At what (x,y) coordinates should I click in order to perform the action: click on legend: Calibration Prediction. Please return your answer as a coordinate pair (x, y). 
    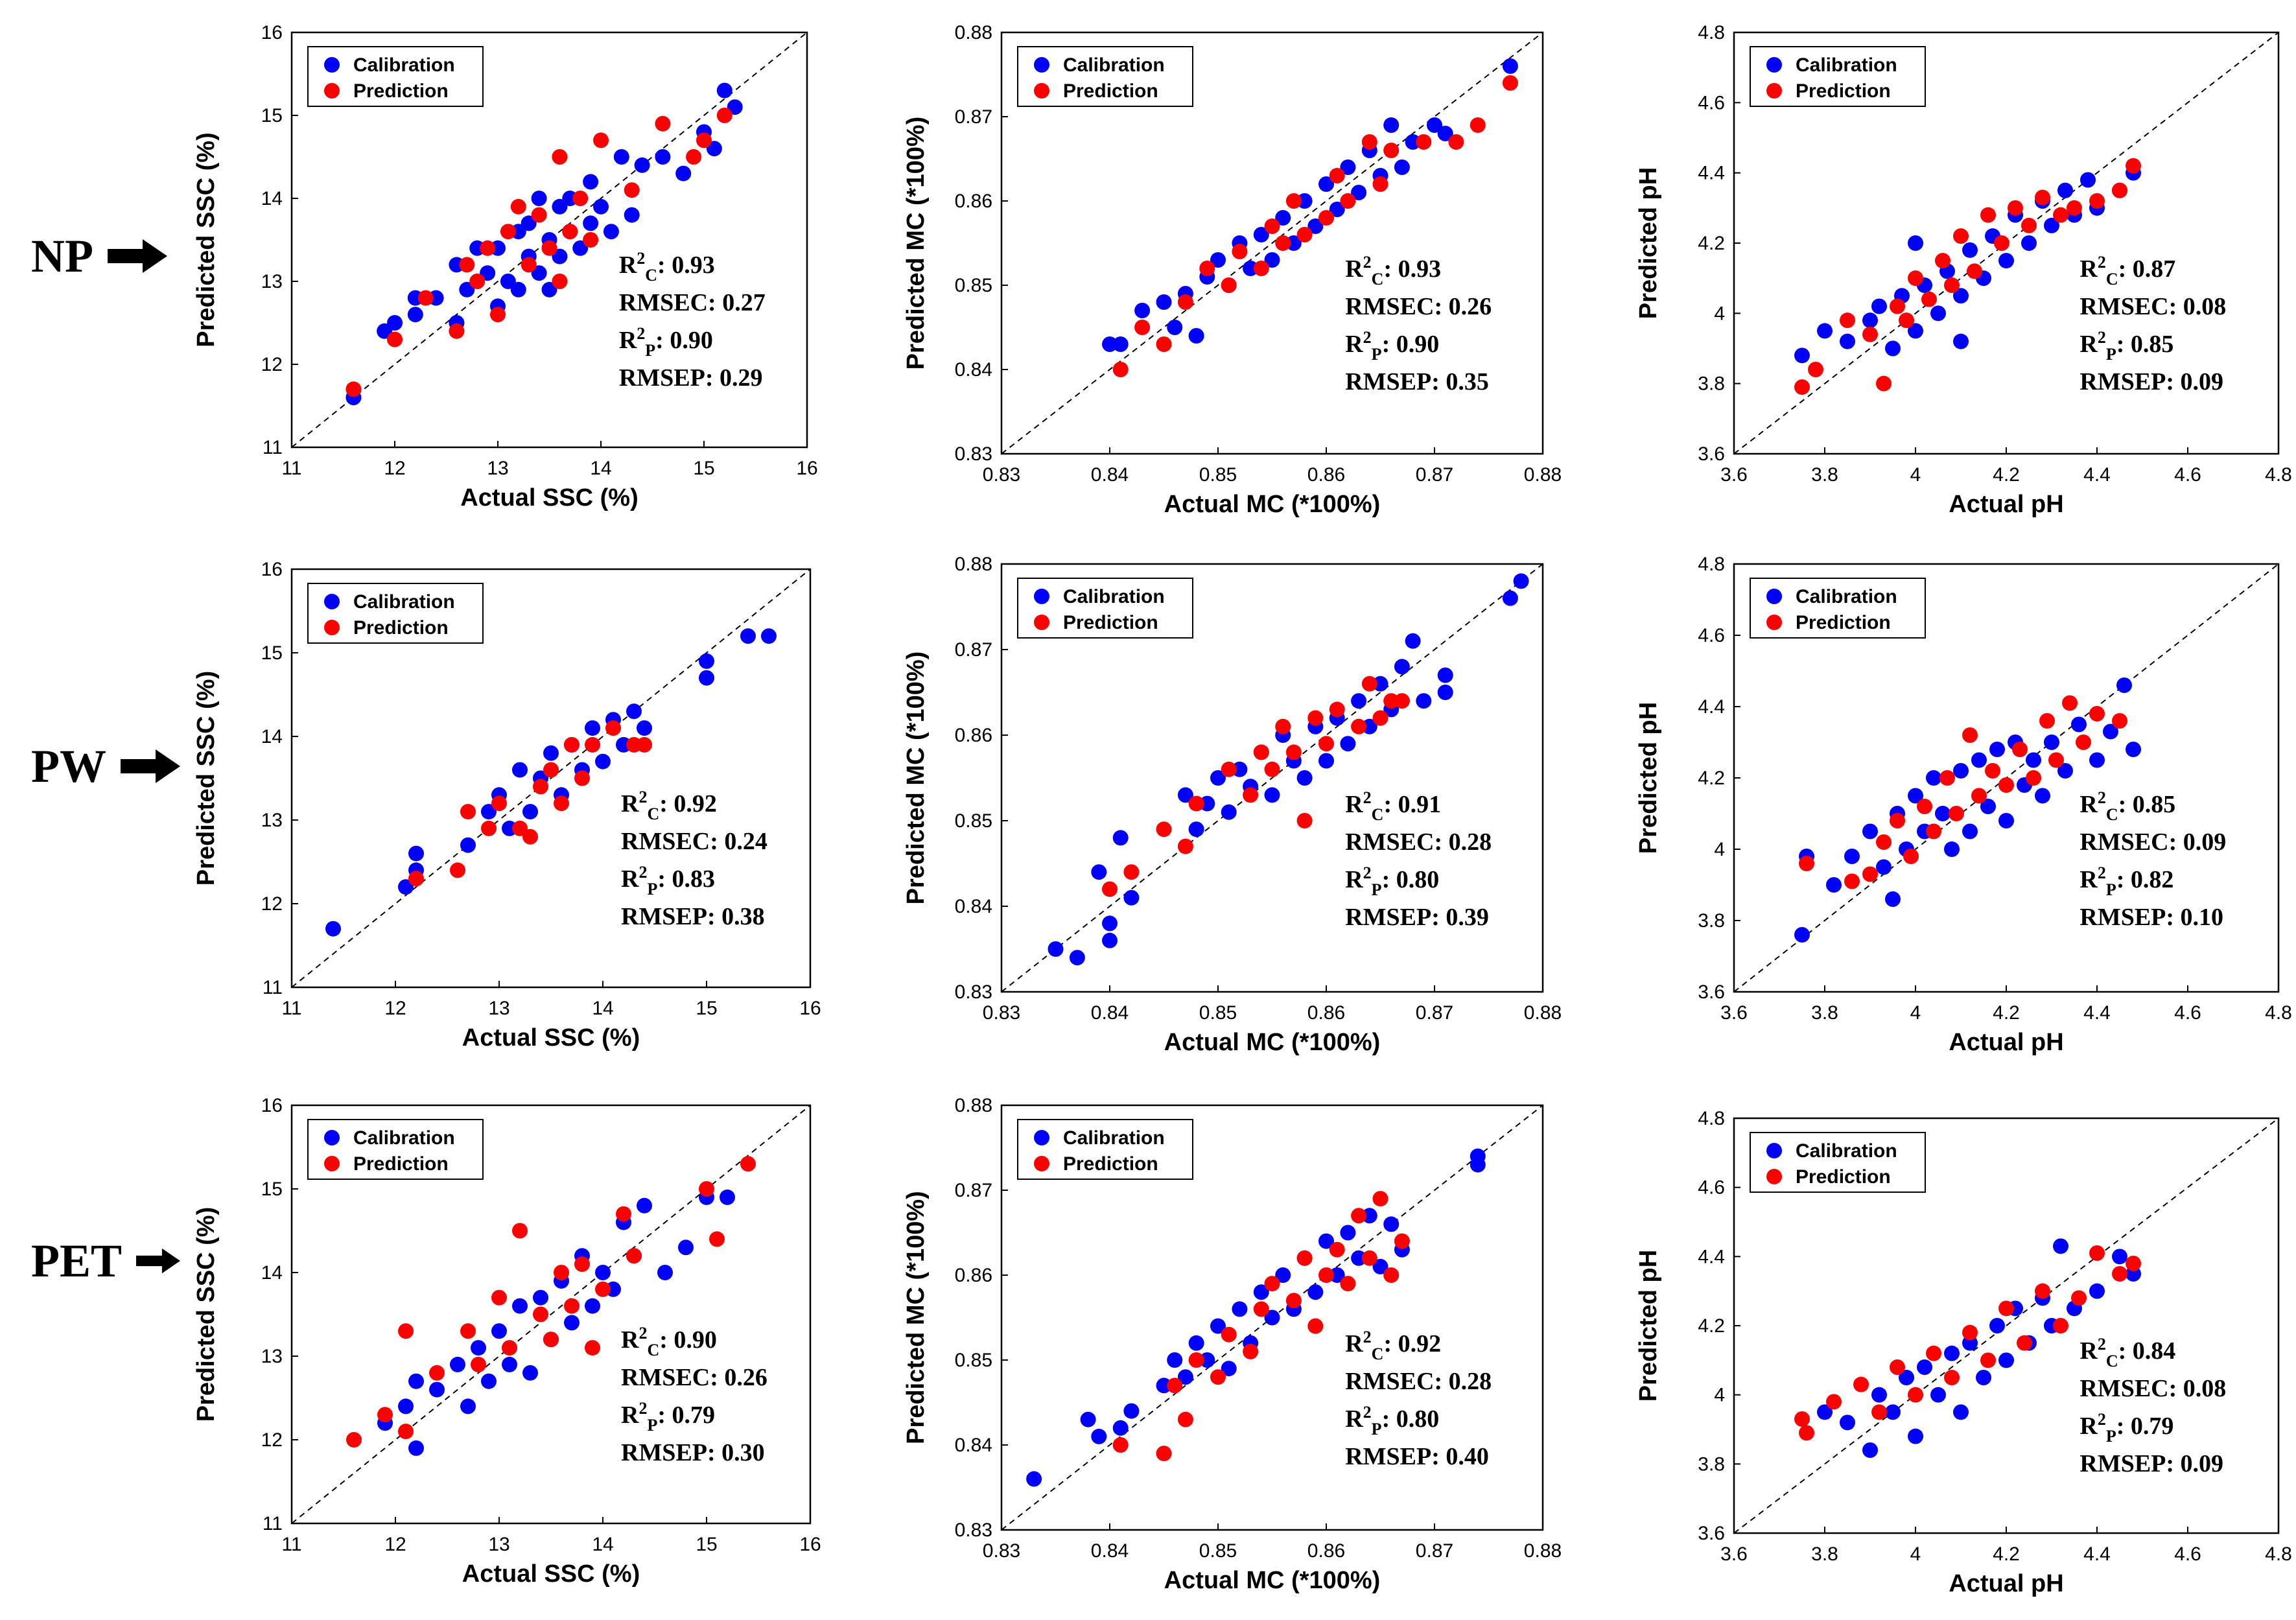
    Looking at the image, I should click on (1838, 608).